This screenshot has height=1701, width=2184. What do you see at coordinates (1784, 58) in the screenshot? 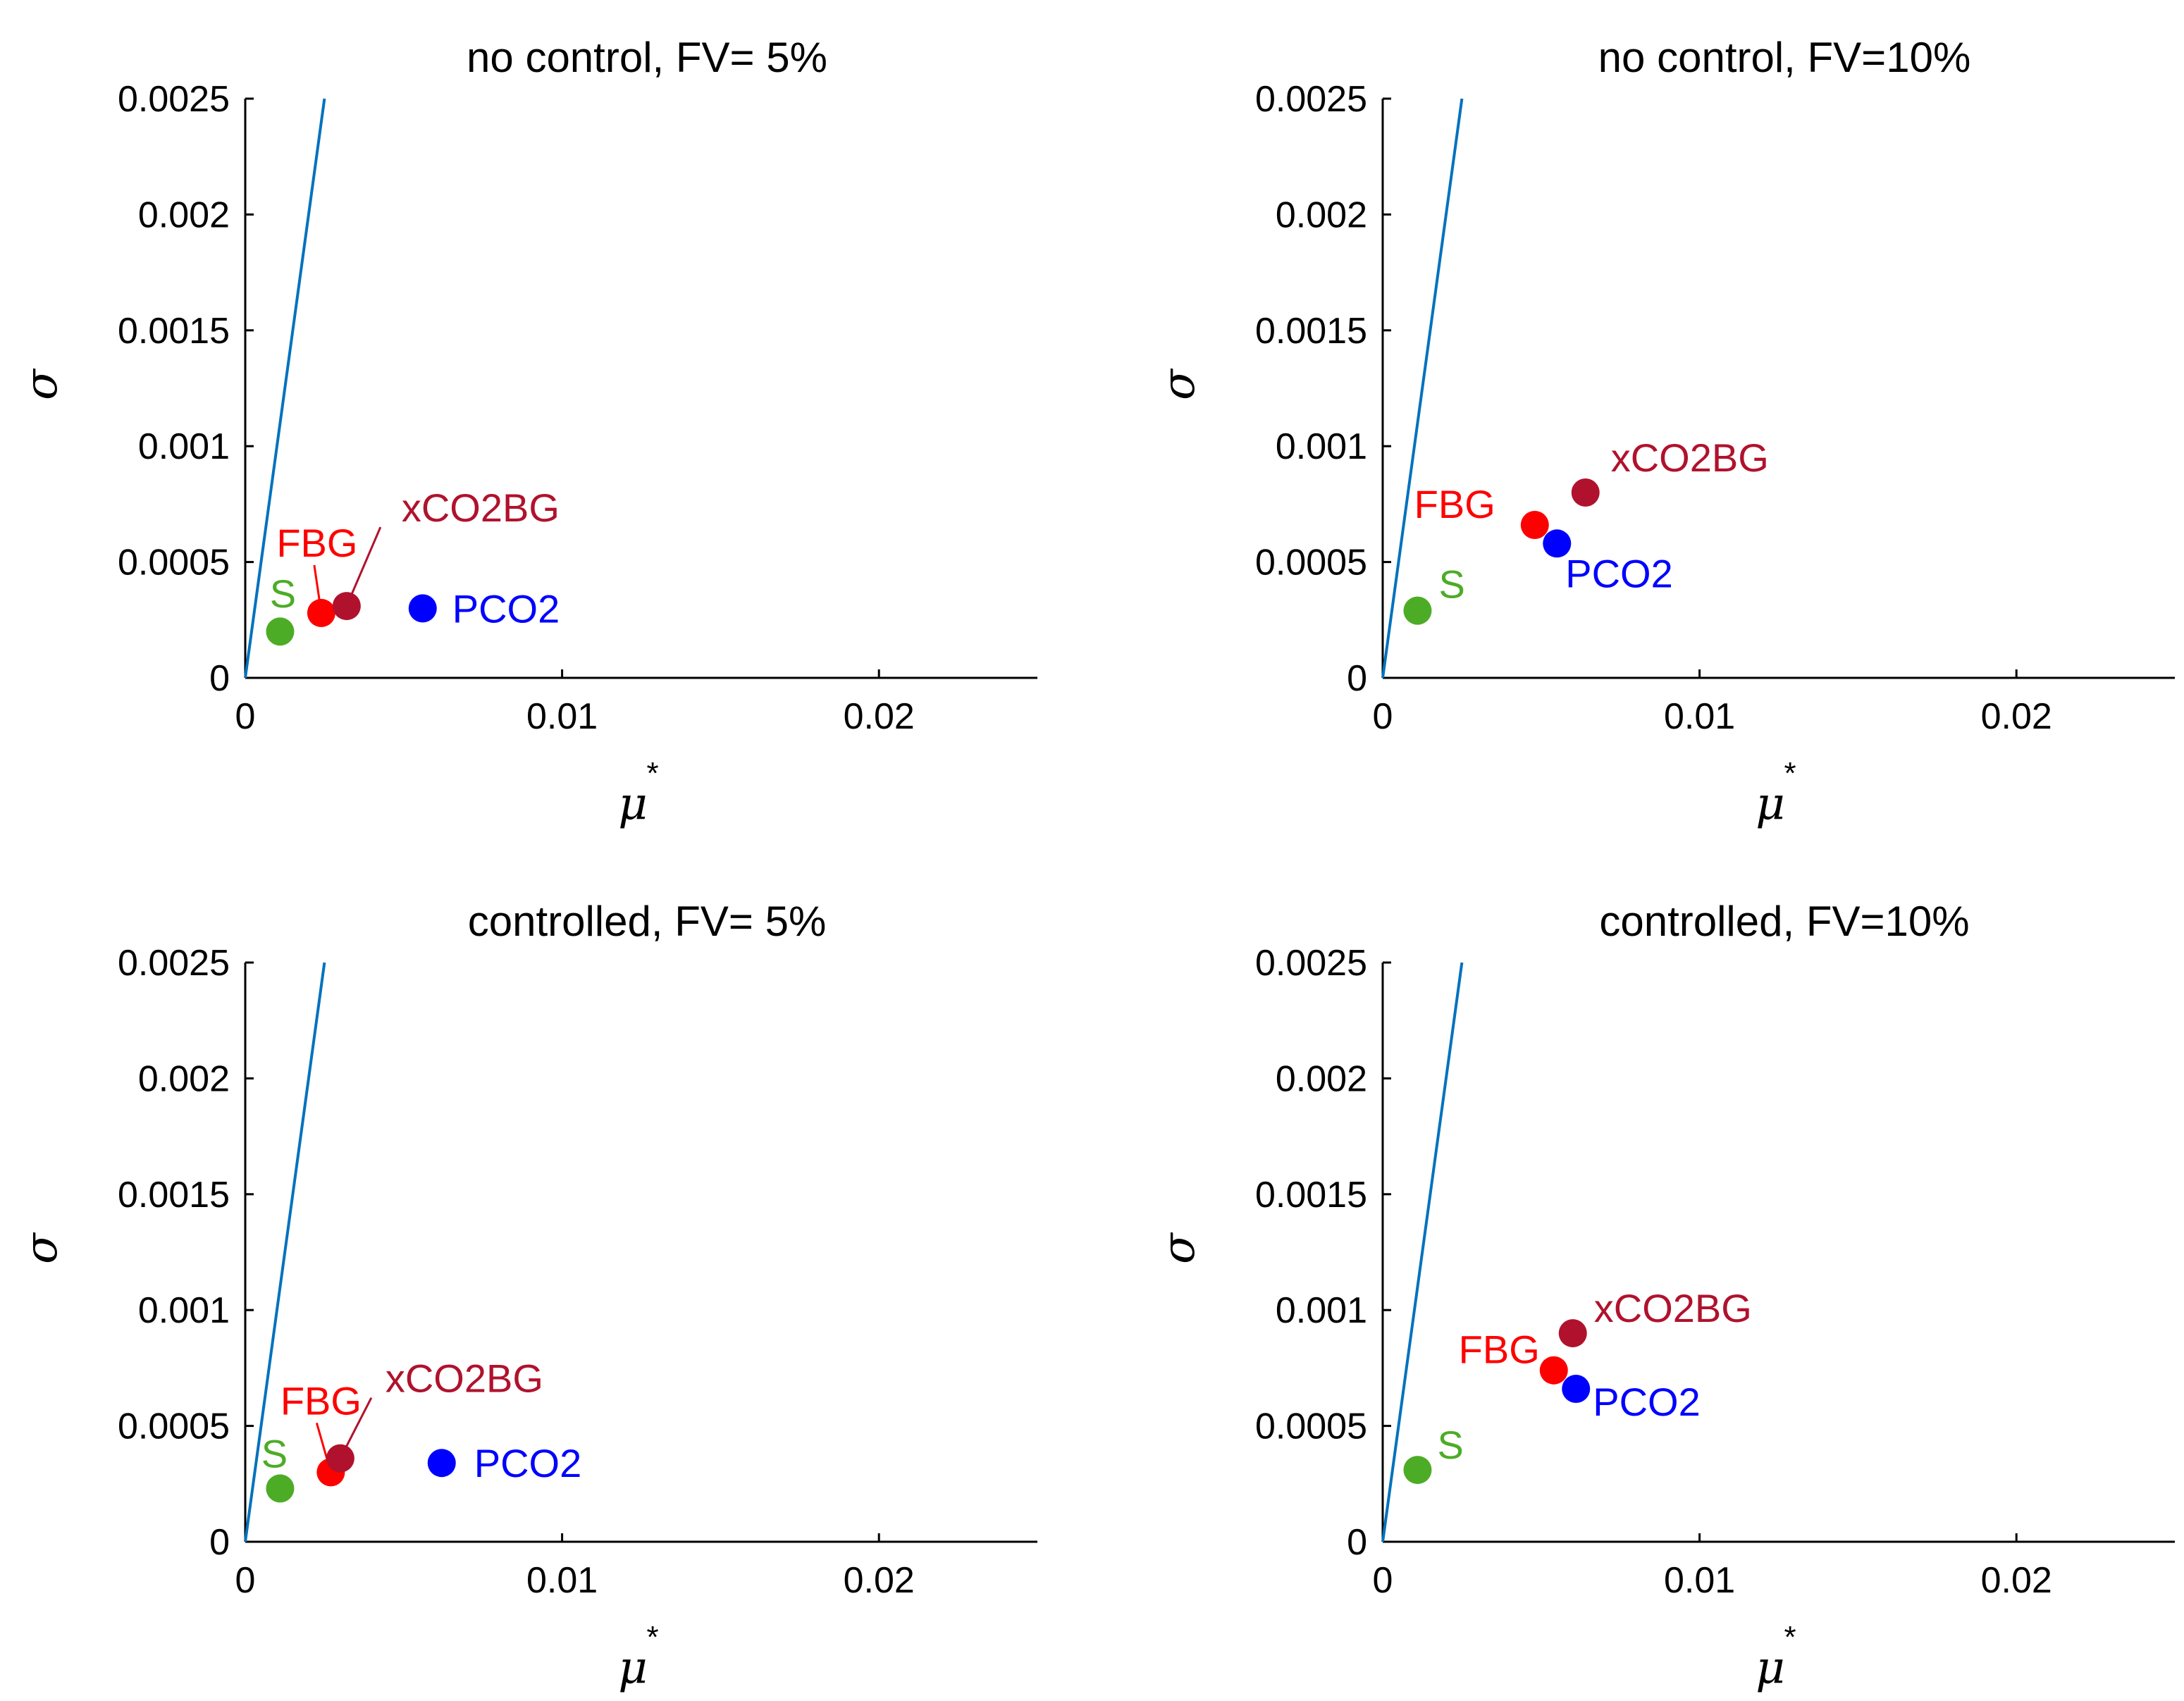
I see `panel-title: no control, FV=10%` at bounding box center [1784, 58].